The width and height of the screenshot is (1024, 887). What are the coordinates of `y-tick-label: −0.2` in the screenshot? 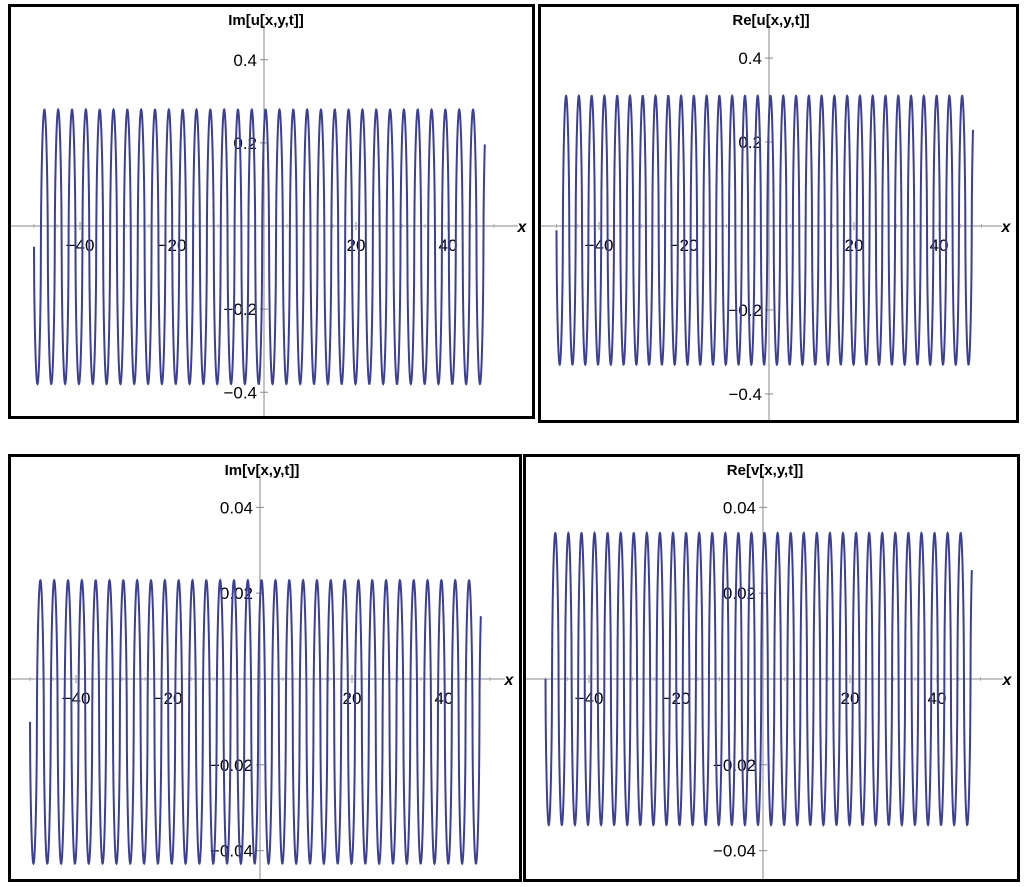 It's located at (745, 310).